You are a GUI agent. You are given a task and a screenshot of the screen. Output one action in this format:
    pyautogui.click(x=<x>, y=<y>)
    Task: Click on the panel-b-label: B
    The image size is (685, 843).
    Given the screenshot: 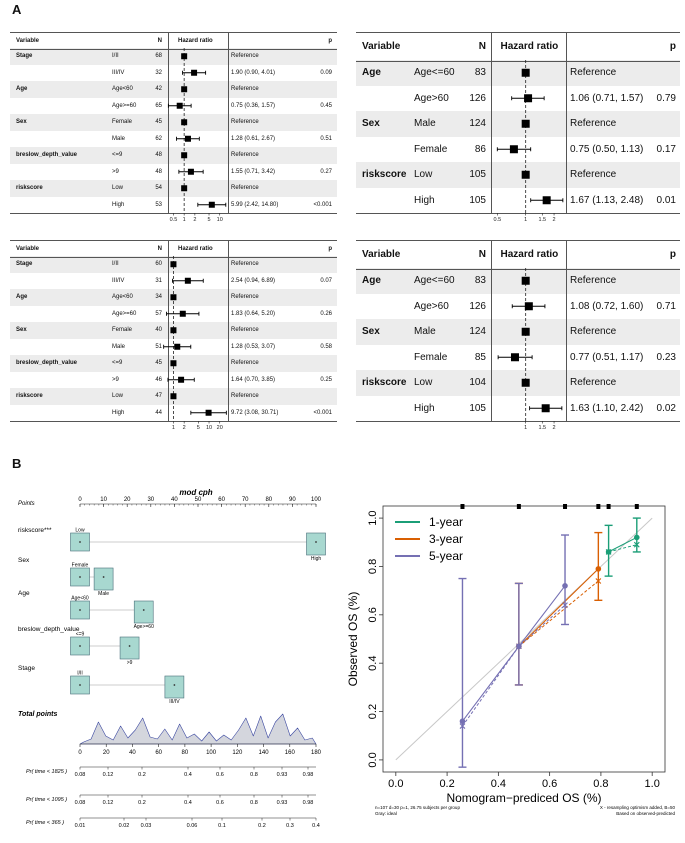 What is the action you would take?
    pyautogui.click(x=17, y=463)
    